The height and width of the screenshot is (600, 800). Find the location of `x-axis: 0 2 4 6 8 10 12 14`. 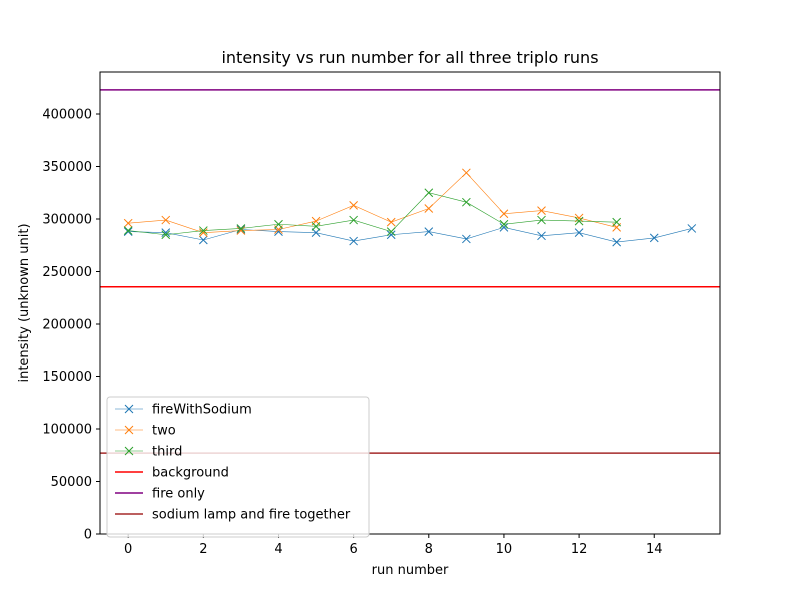

x-axis: 0 2 4 6 8 10 12 14 is located at coordinates (393, 545).